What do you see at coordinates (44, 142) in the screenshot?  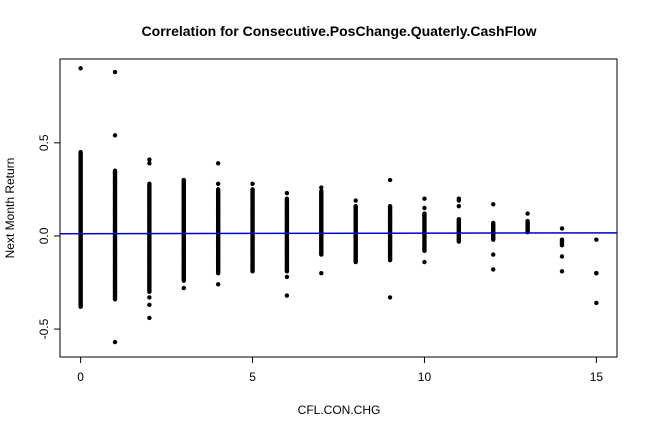 I see `y-tick-label: 0.5` at bounding box center [44, 142].